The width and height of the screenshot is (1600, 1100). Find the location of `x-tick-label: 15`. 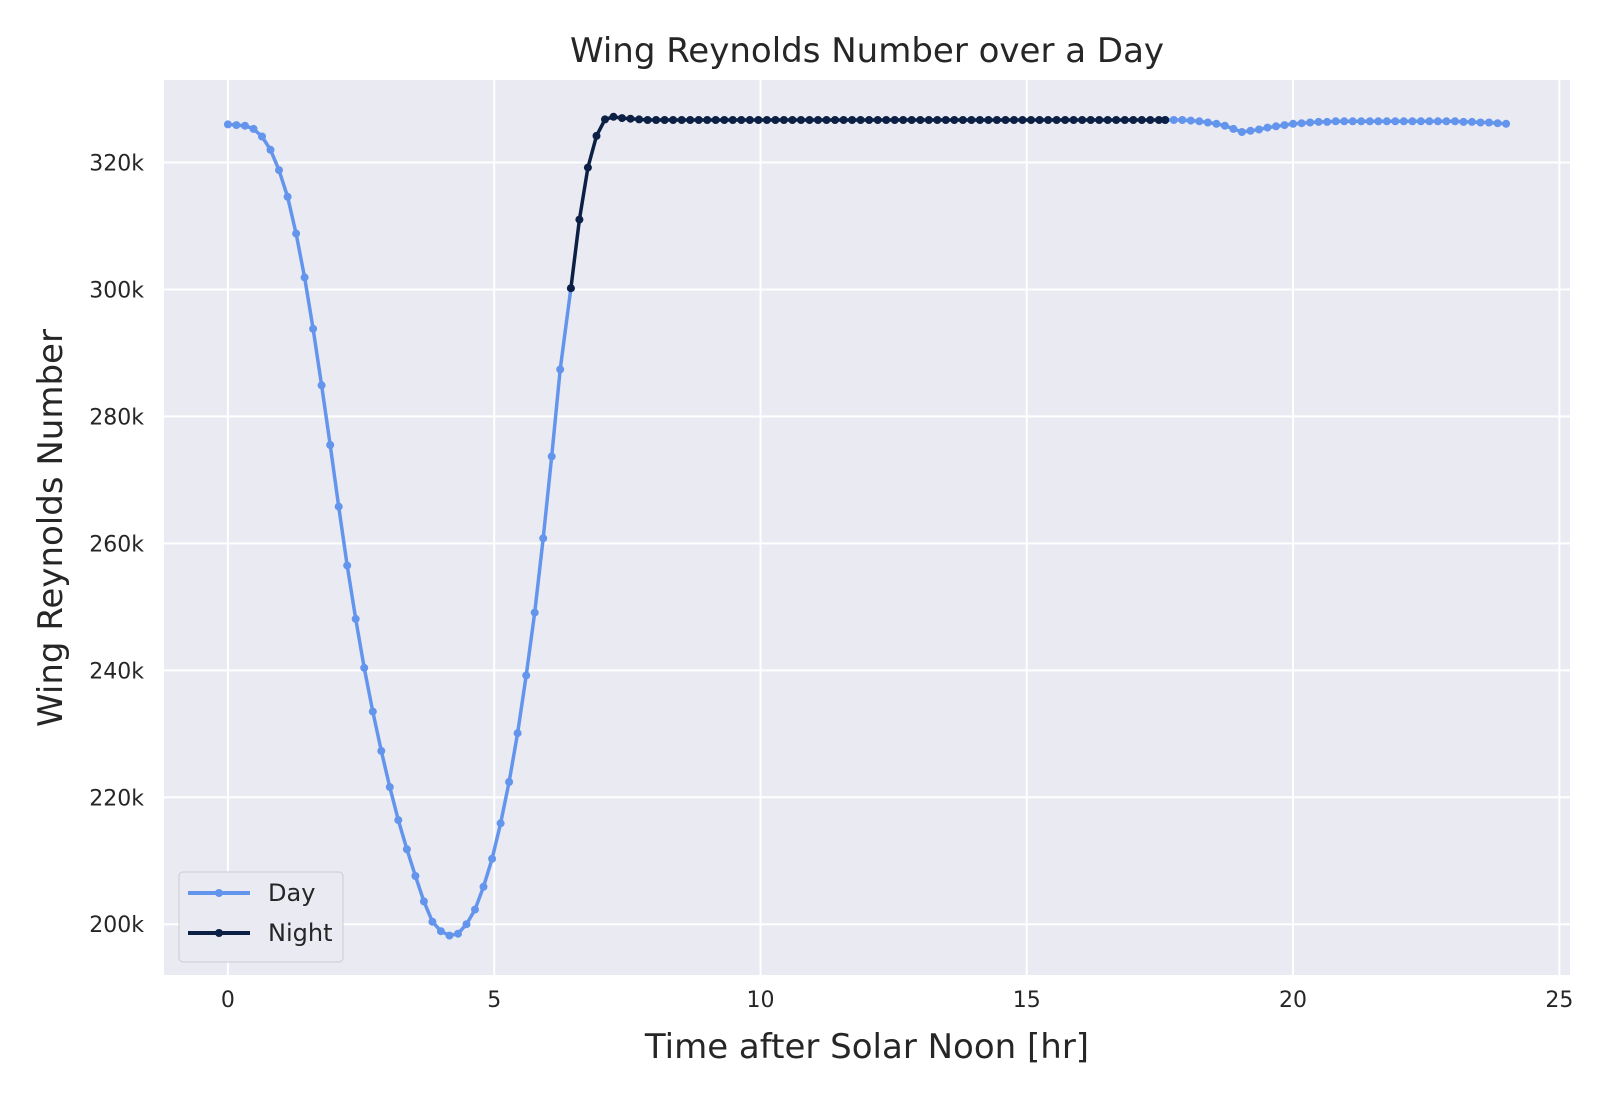

x-tick-label: 15 is located at coordinates (1027, 1000).